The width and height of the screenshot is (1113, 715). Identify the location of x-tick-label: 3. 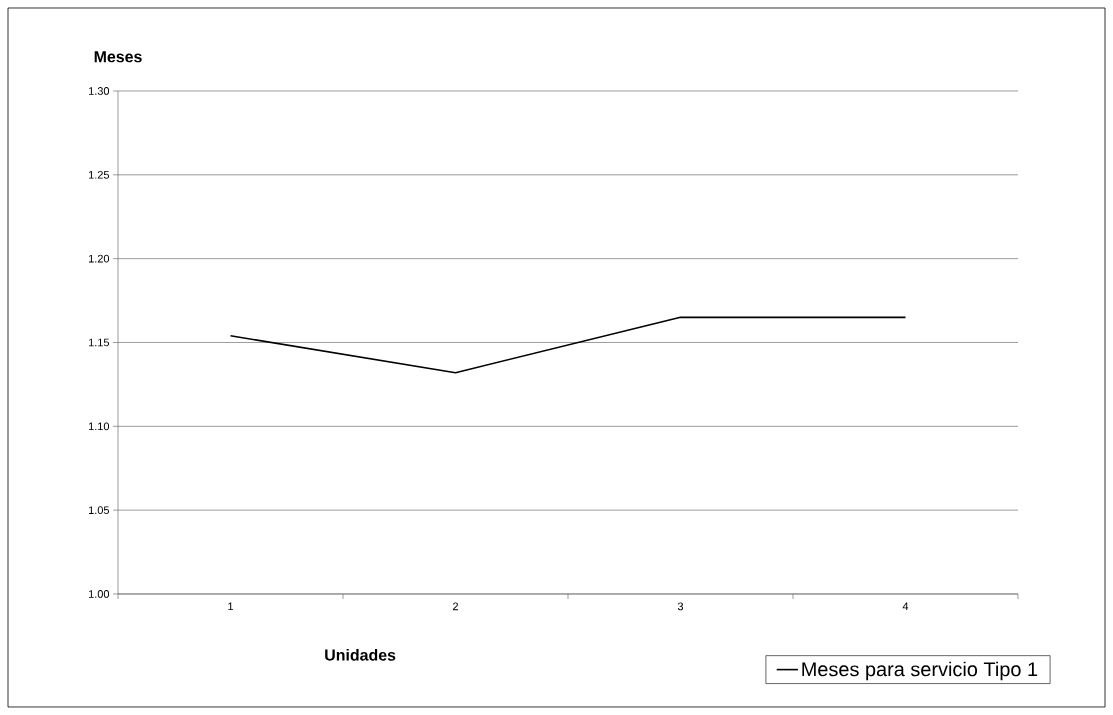
(680, 606).